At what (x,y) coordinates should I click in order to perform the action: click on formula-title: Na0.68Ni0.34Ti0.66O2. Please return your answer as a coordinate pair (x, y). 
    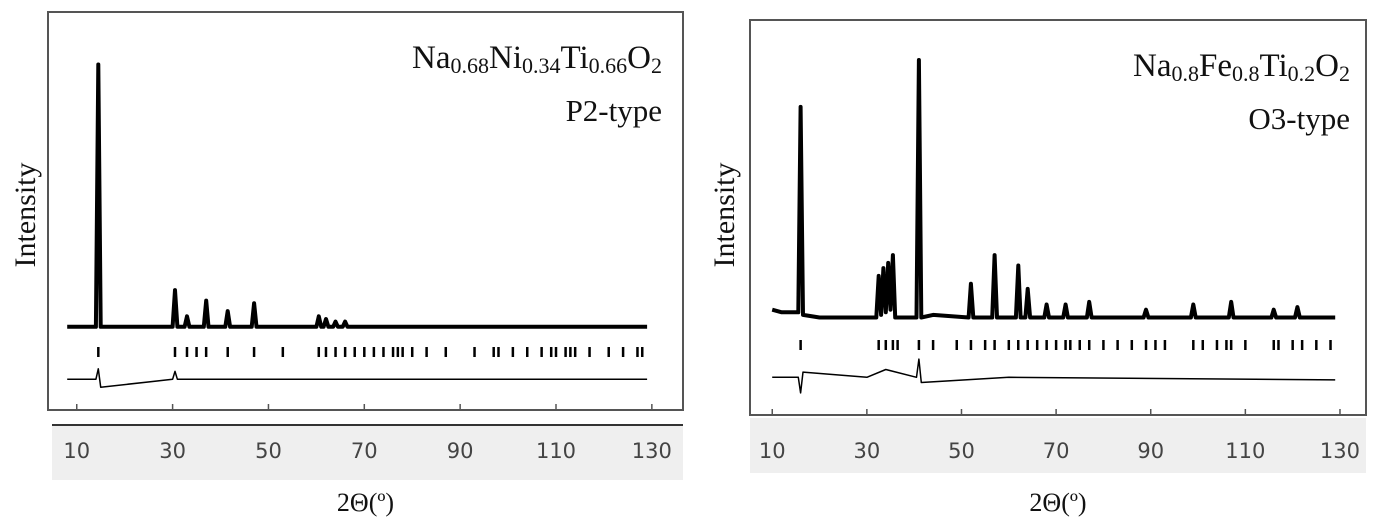
    Looking at the image, I should click on (537, 59).